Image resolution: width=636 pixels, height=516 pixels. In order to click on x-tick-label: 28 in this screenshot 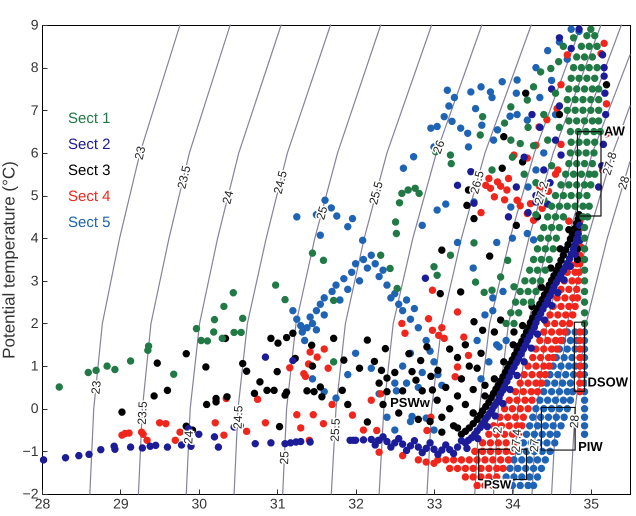, I will do `click(42, 504)`.